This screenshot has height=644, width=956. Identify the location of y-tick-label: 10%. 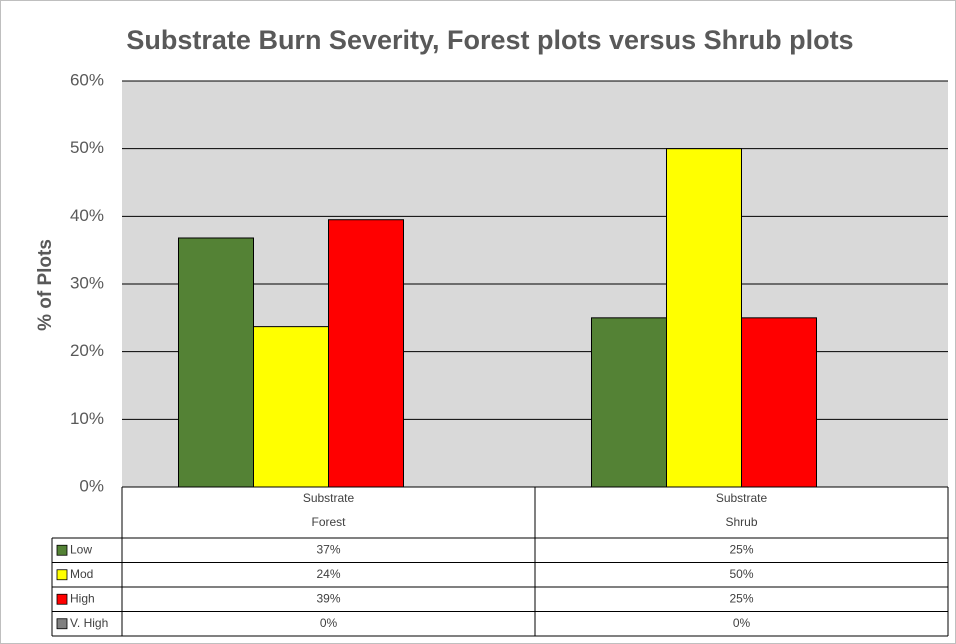
(87, 418).